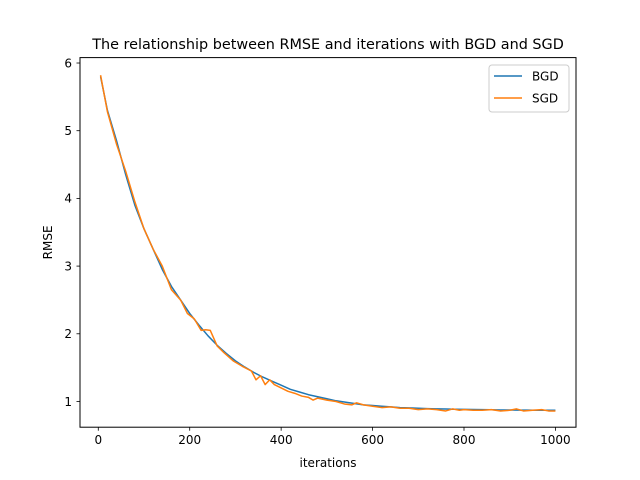 The height and width of the screenshot is (480, 640). I want to click on x-tick-label: 0, so click(98, 440).